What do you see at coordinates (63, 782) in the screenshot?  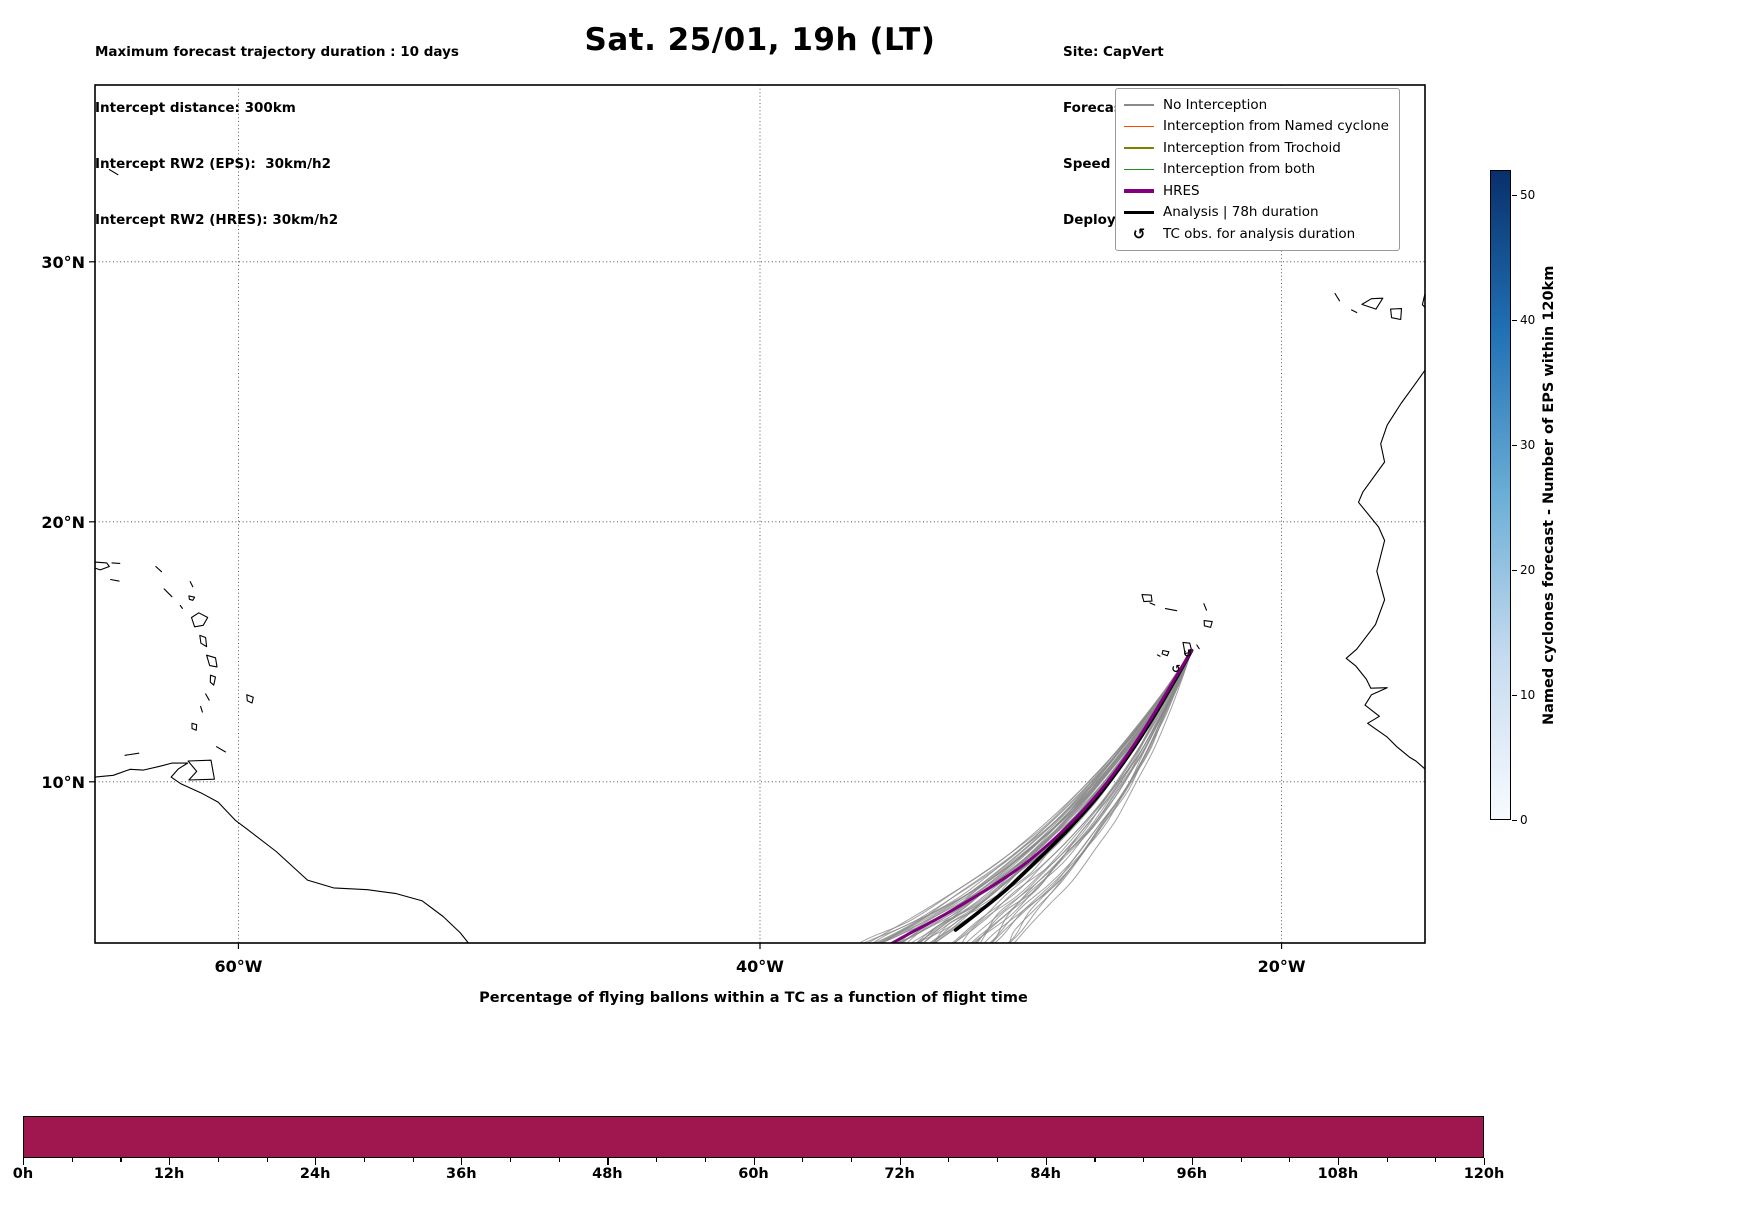 I see `y-tick-label: 10°N` at bounding box center [63, 782].